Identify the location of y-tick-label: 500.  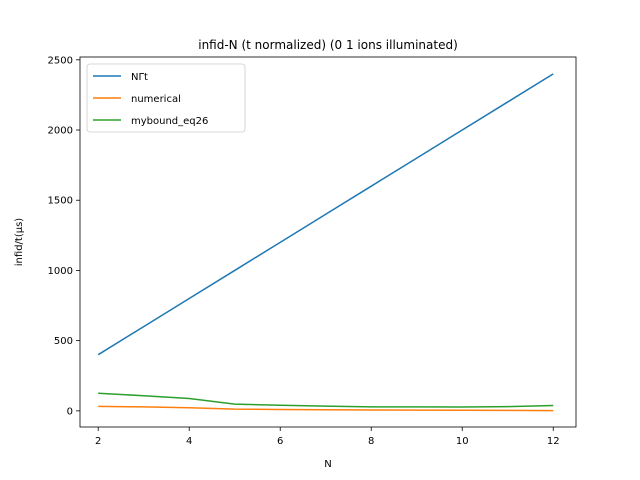
(63, 341).